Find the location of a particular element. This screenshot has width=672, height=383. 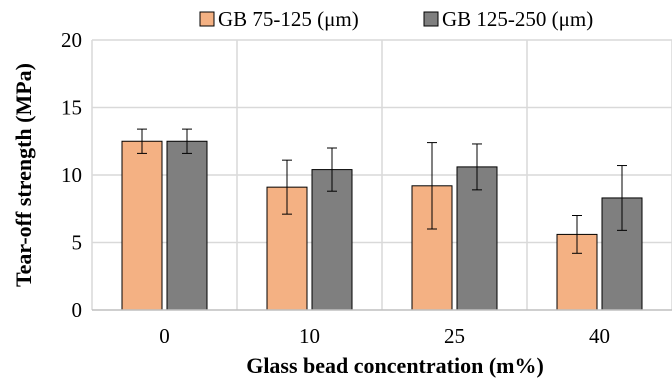

y-tick-label: 10 is located at coordinates (71, 175).